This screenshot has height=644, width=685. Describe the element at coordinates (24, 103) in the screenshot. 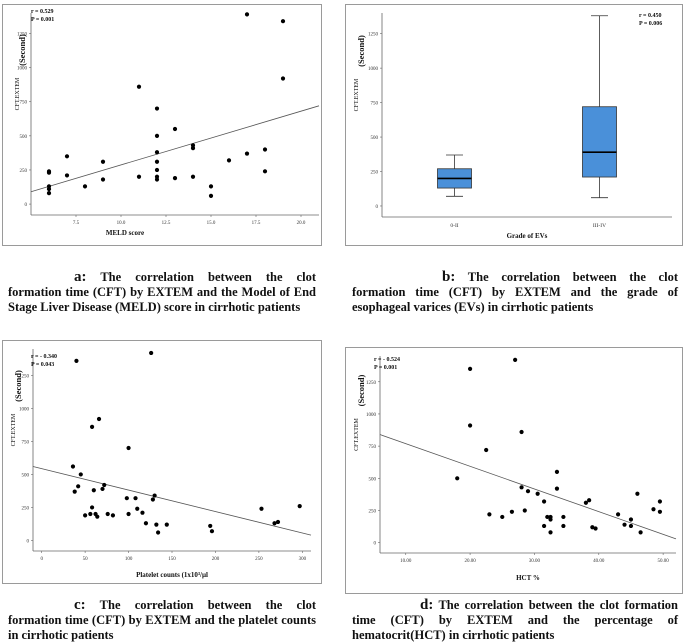

I see `chart-a-ytick-label: 750` at that location.